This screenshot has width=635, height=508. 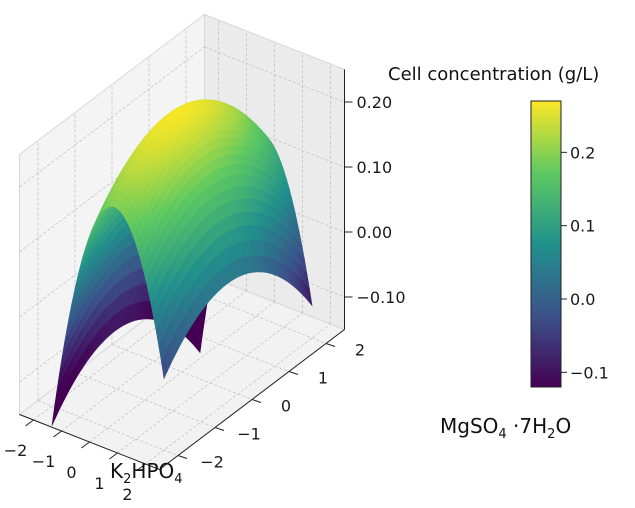 I want to click on x-tick-label: −2, so click(x=16, y=450).